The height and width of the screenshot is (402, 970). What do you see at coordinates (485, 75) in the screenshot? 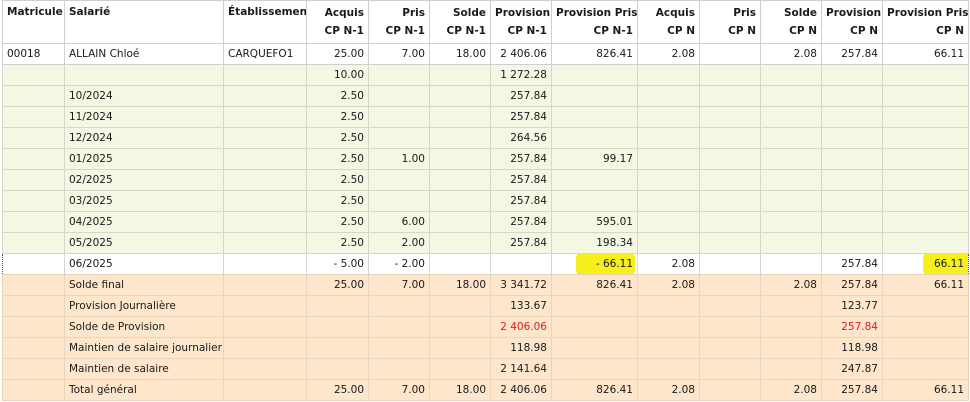
I see `table-row: 10.00 1 272.28` at bounding box center [485, 75].